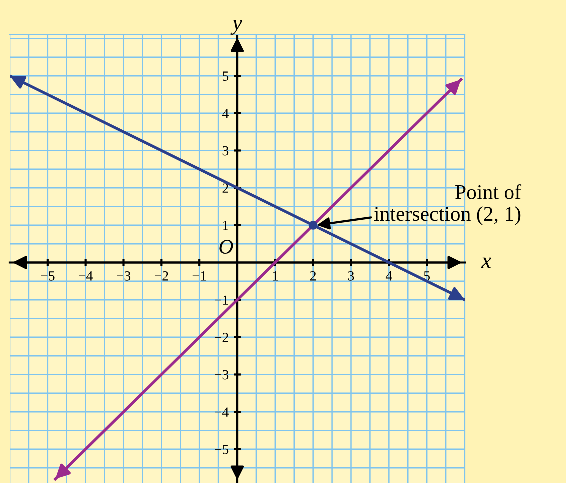 Image resolution: width=566 pixels, height=483 pixels. What do you see at coordinates (226, 77) in the screenshot?
I see `y-tick-label: 5` at bounding box center [226, 77].